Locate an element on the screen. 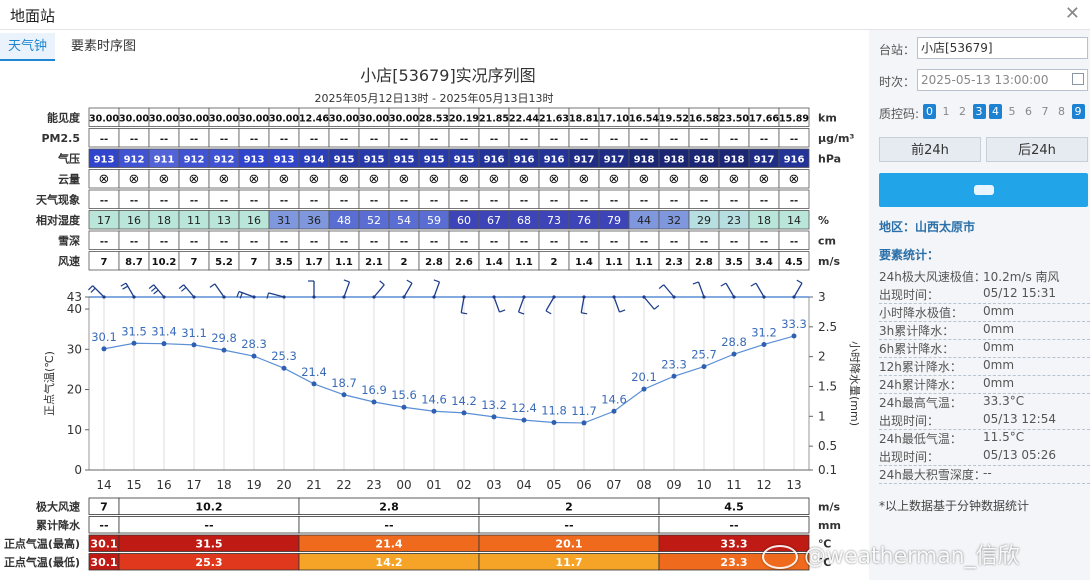 This screenshot has width=1090, height=580. close-icon: ✕ is located at coordinates (1072, 13).